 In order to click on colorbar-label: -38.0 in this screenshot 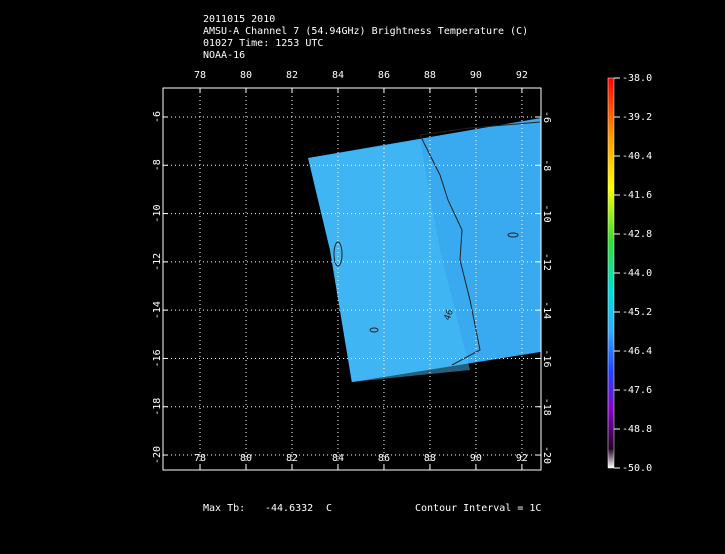, I will do `click(637, 78)`.